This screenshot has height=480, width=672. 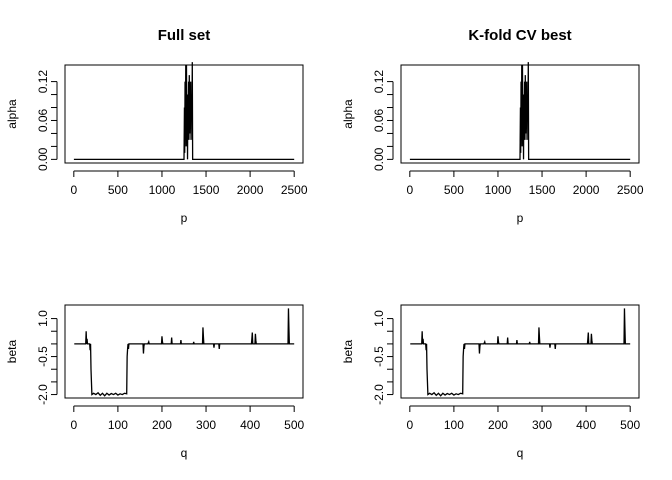 What do you see at coordinates (184, 35) in the screenshot?
I see `chart-title: Full set` at bounding box center [184, 35].